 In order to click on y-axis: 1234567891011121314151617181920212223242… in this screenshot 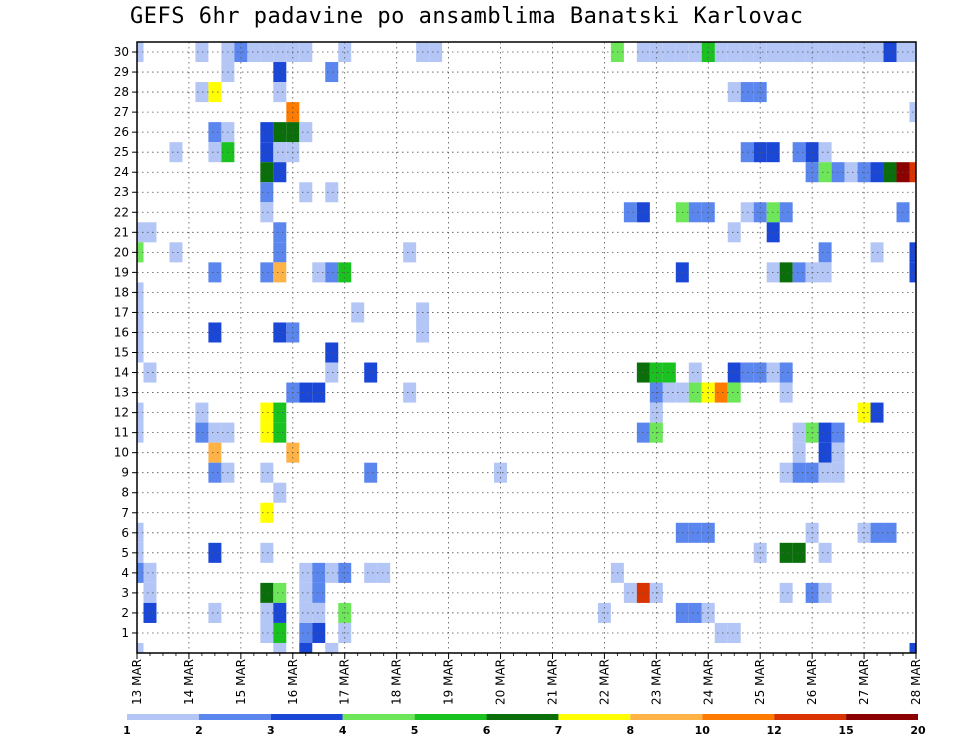, I will do `click(125, 342)`.